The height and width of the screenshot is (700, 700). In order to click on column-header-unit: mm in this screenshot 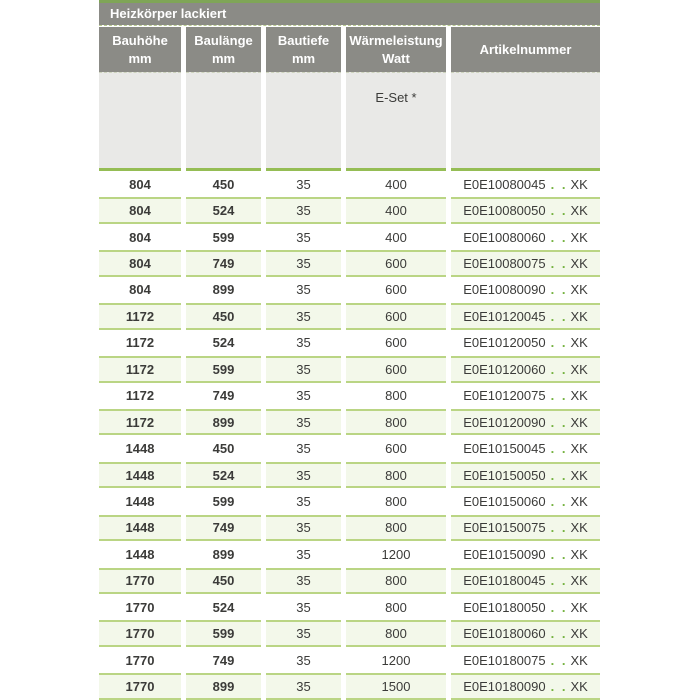, I will do `click(140, 58)`.